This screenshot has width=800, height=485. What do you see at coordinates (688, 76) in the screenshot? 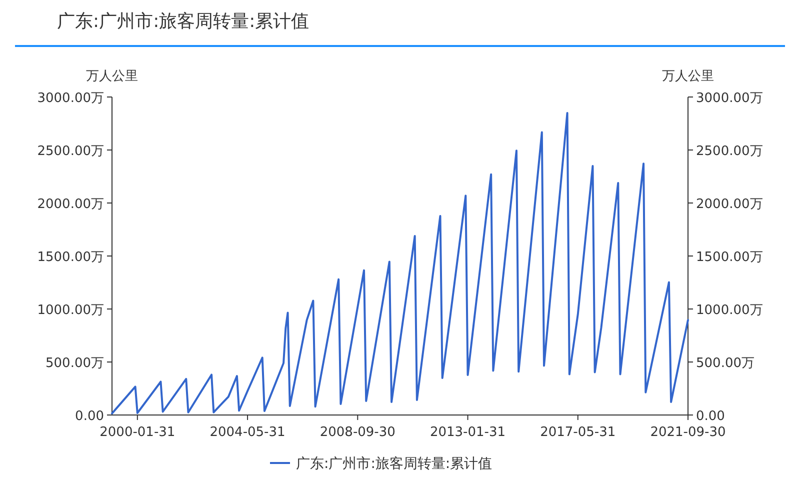
I see `y2-axis-title: 万人公里` at bounding box center [688, 76].